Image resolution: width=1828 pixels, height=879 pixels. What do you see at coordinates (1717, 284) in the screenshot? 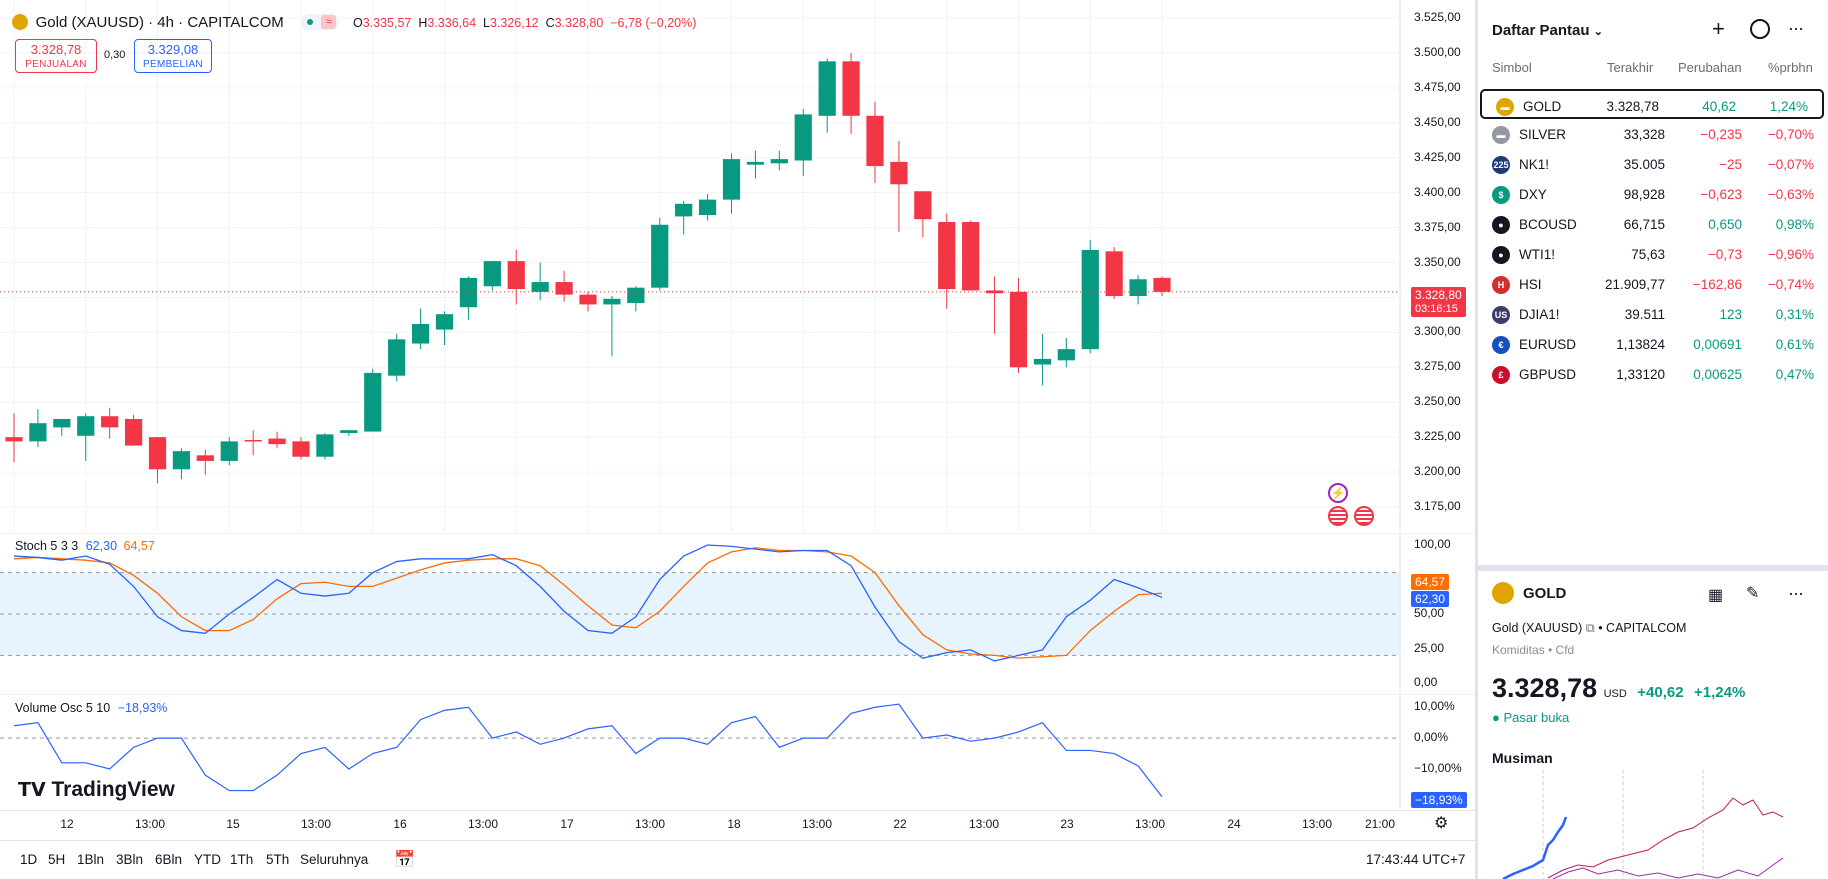
I see `watchlist-change: −162,86` at bounding box center [1717, 284].